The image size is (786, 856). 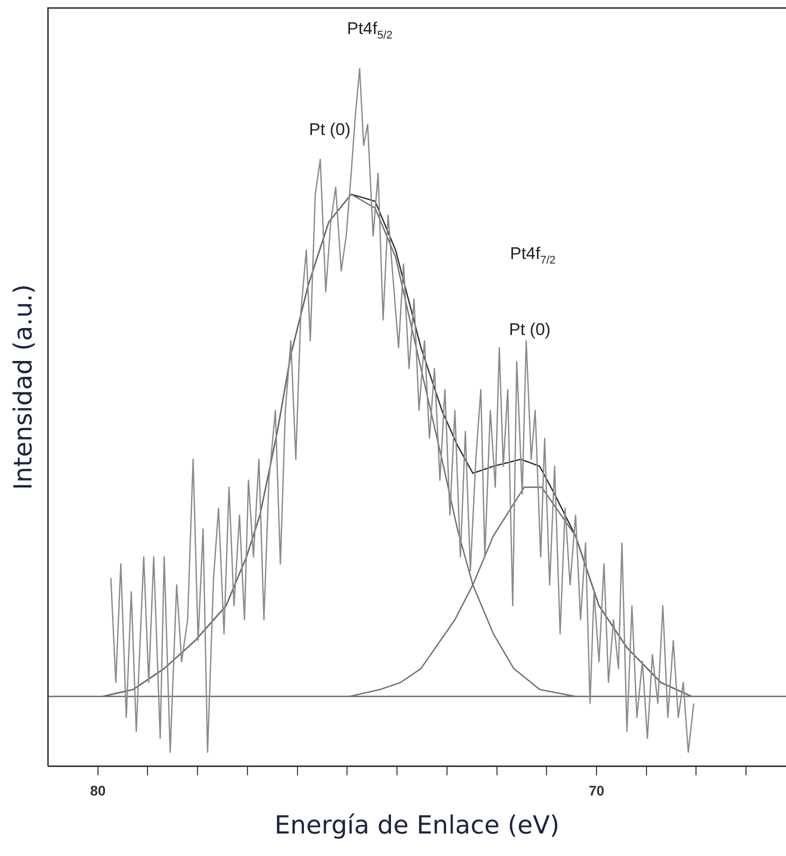 I want to click on x-axis-title: Energía de Enlace (eV), so click(x=417, y=825).